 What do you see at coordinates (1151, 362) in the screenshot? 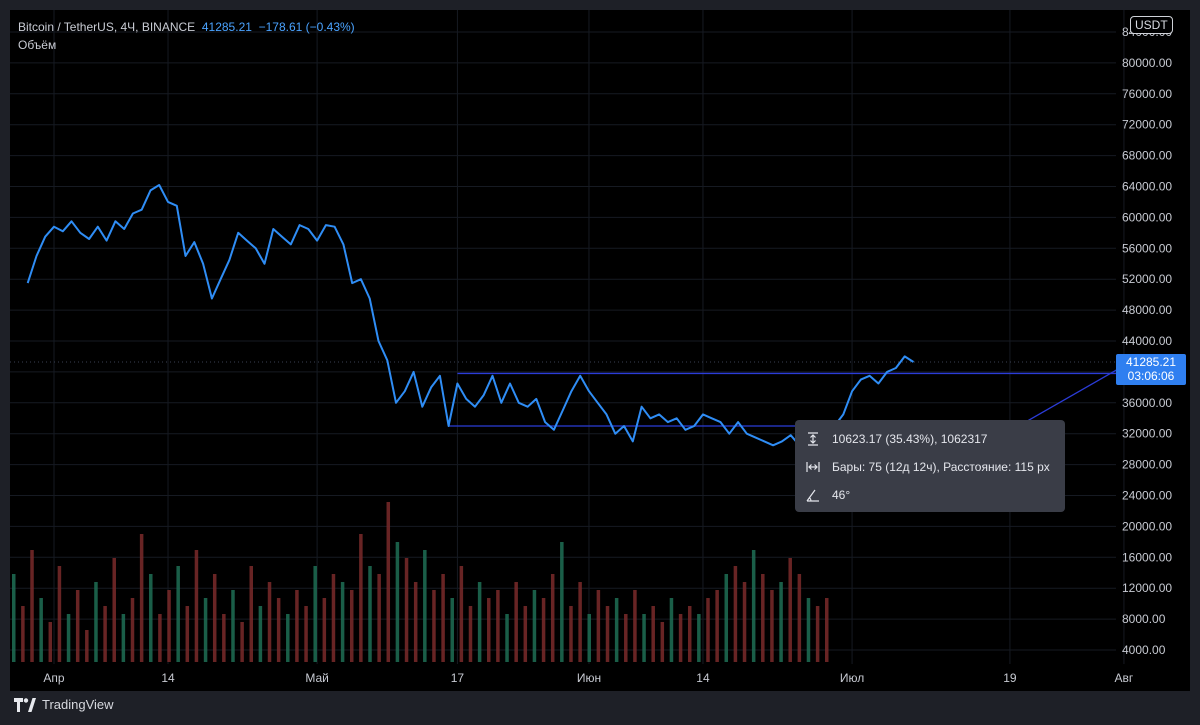
I see `price-tag-value: 41285.21` at bounding box center [1151, 362].